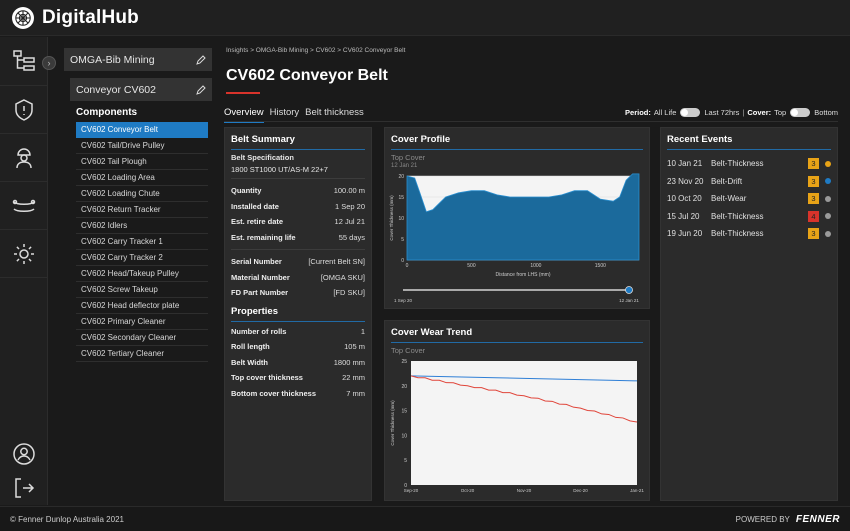 This screenshot has width=850, height=531. Describe the element at coordinates (142, 338) in the screenshot. I see `component-item: CV602 Secondary Cleaner` at that location.